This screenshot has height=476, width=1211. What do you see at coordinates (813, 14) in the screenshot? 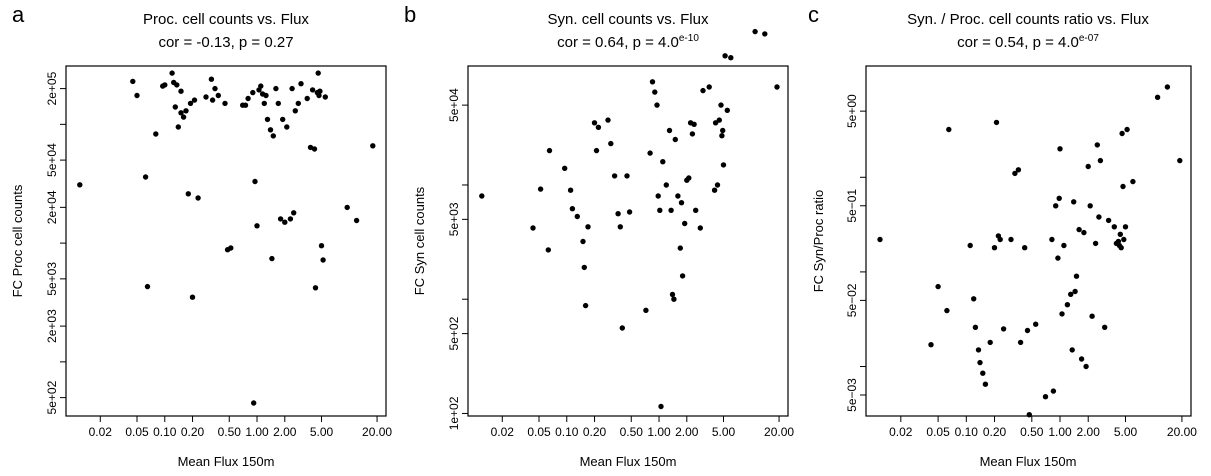
I see `panel-c-letter: c` at bounding box center [813, 14].